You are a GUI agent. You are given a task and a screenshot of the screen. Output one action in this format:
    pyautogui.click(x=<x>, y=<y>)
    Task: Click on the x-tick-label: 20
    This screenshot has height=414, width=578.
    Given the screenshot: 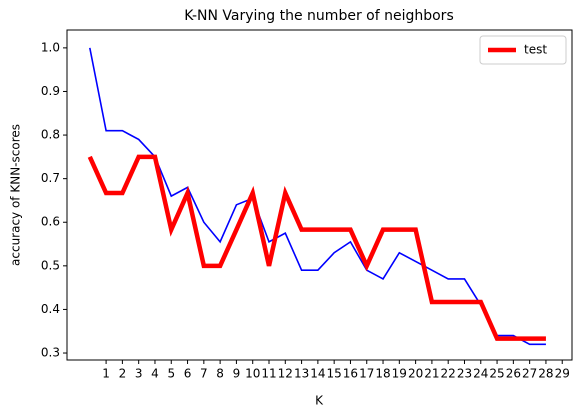 What is the action you would take?
    pyautogui.click(x=415, y=374)
    